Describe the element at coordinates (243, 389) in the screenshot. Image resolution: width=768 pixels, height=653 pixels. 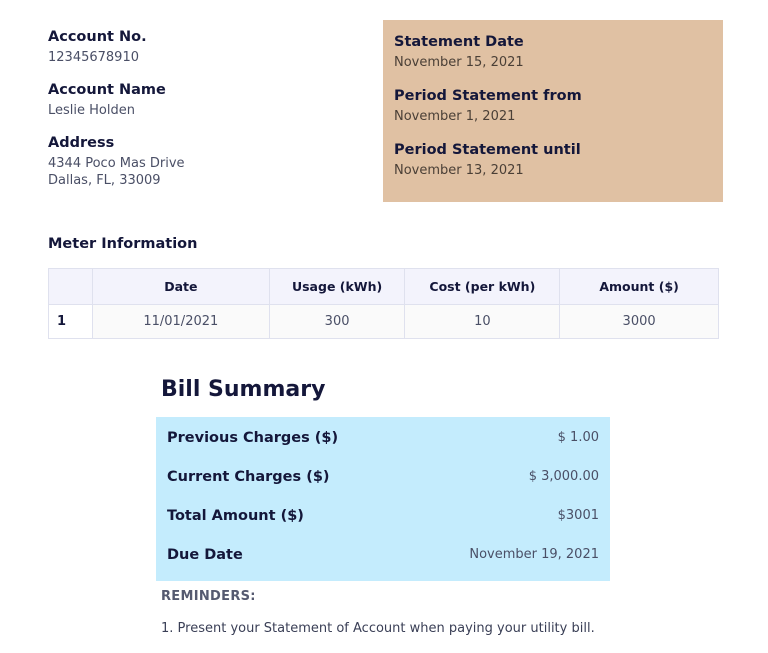
I see `bill-summary-title: Bill Summary` at that location.